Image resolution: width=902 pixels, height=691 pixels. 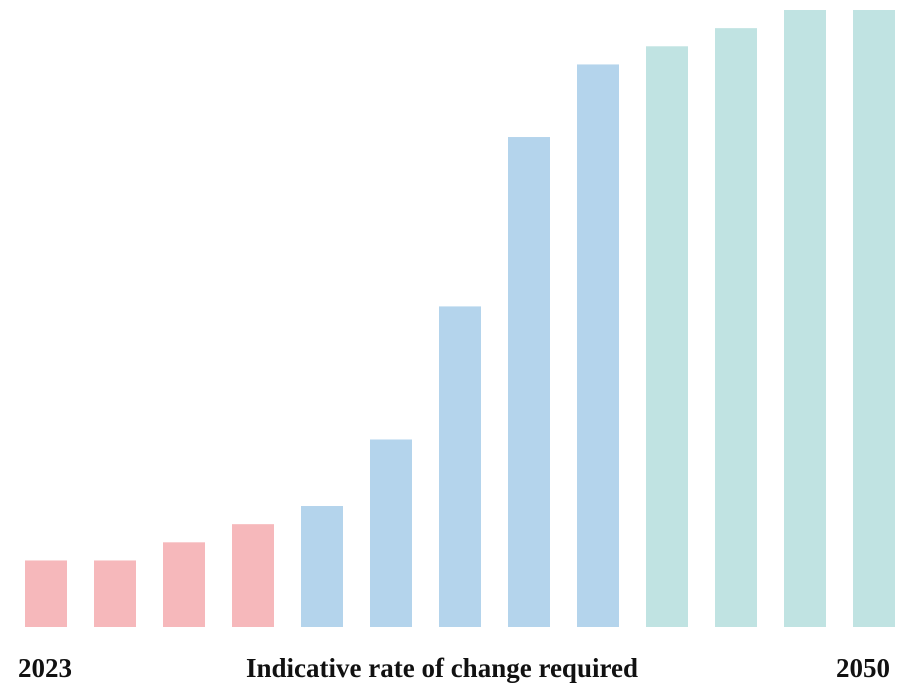 I want to click on end-year-label: 2050, so click(x=863, y=668).